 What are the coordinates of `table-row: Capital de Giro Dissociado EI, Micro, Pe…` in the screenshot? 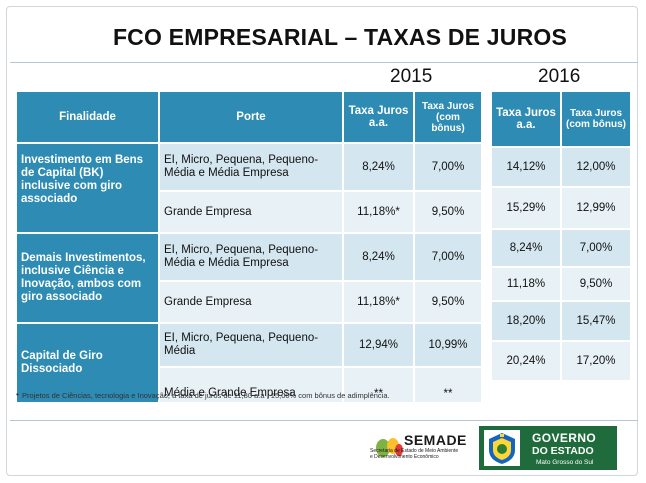 It's located at (249, 363).